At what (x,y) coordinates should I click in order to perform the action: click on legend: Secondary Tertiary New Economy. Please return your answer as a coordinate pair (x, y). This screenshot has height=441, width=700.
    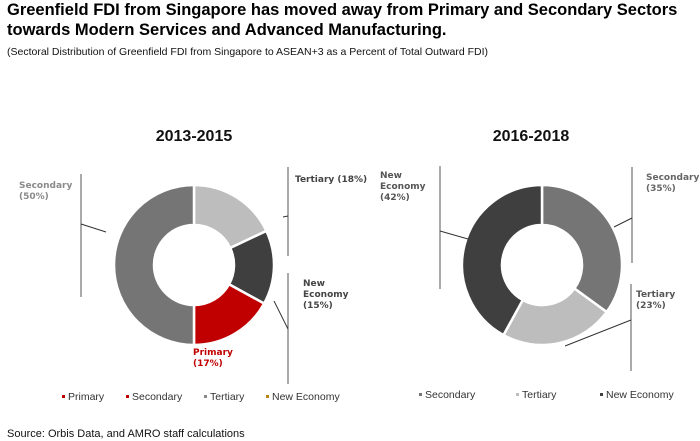
    Looking at the image, I should click on (546, 395).